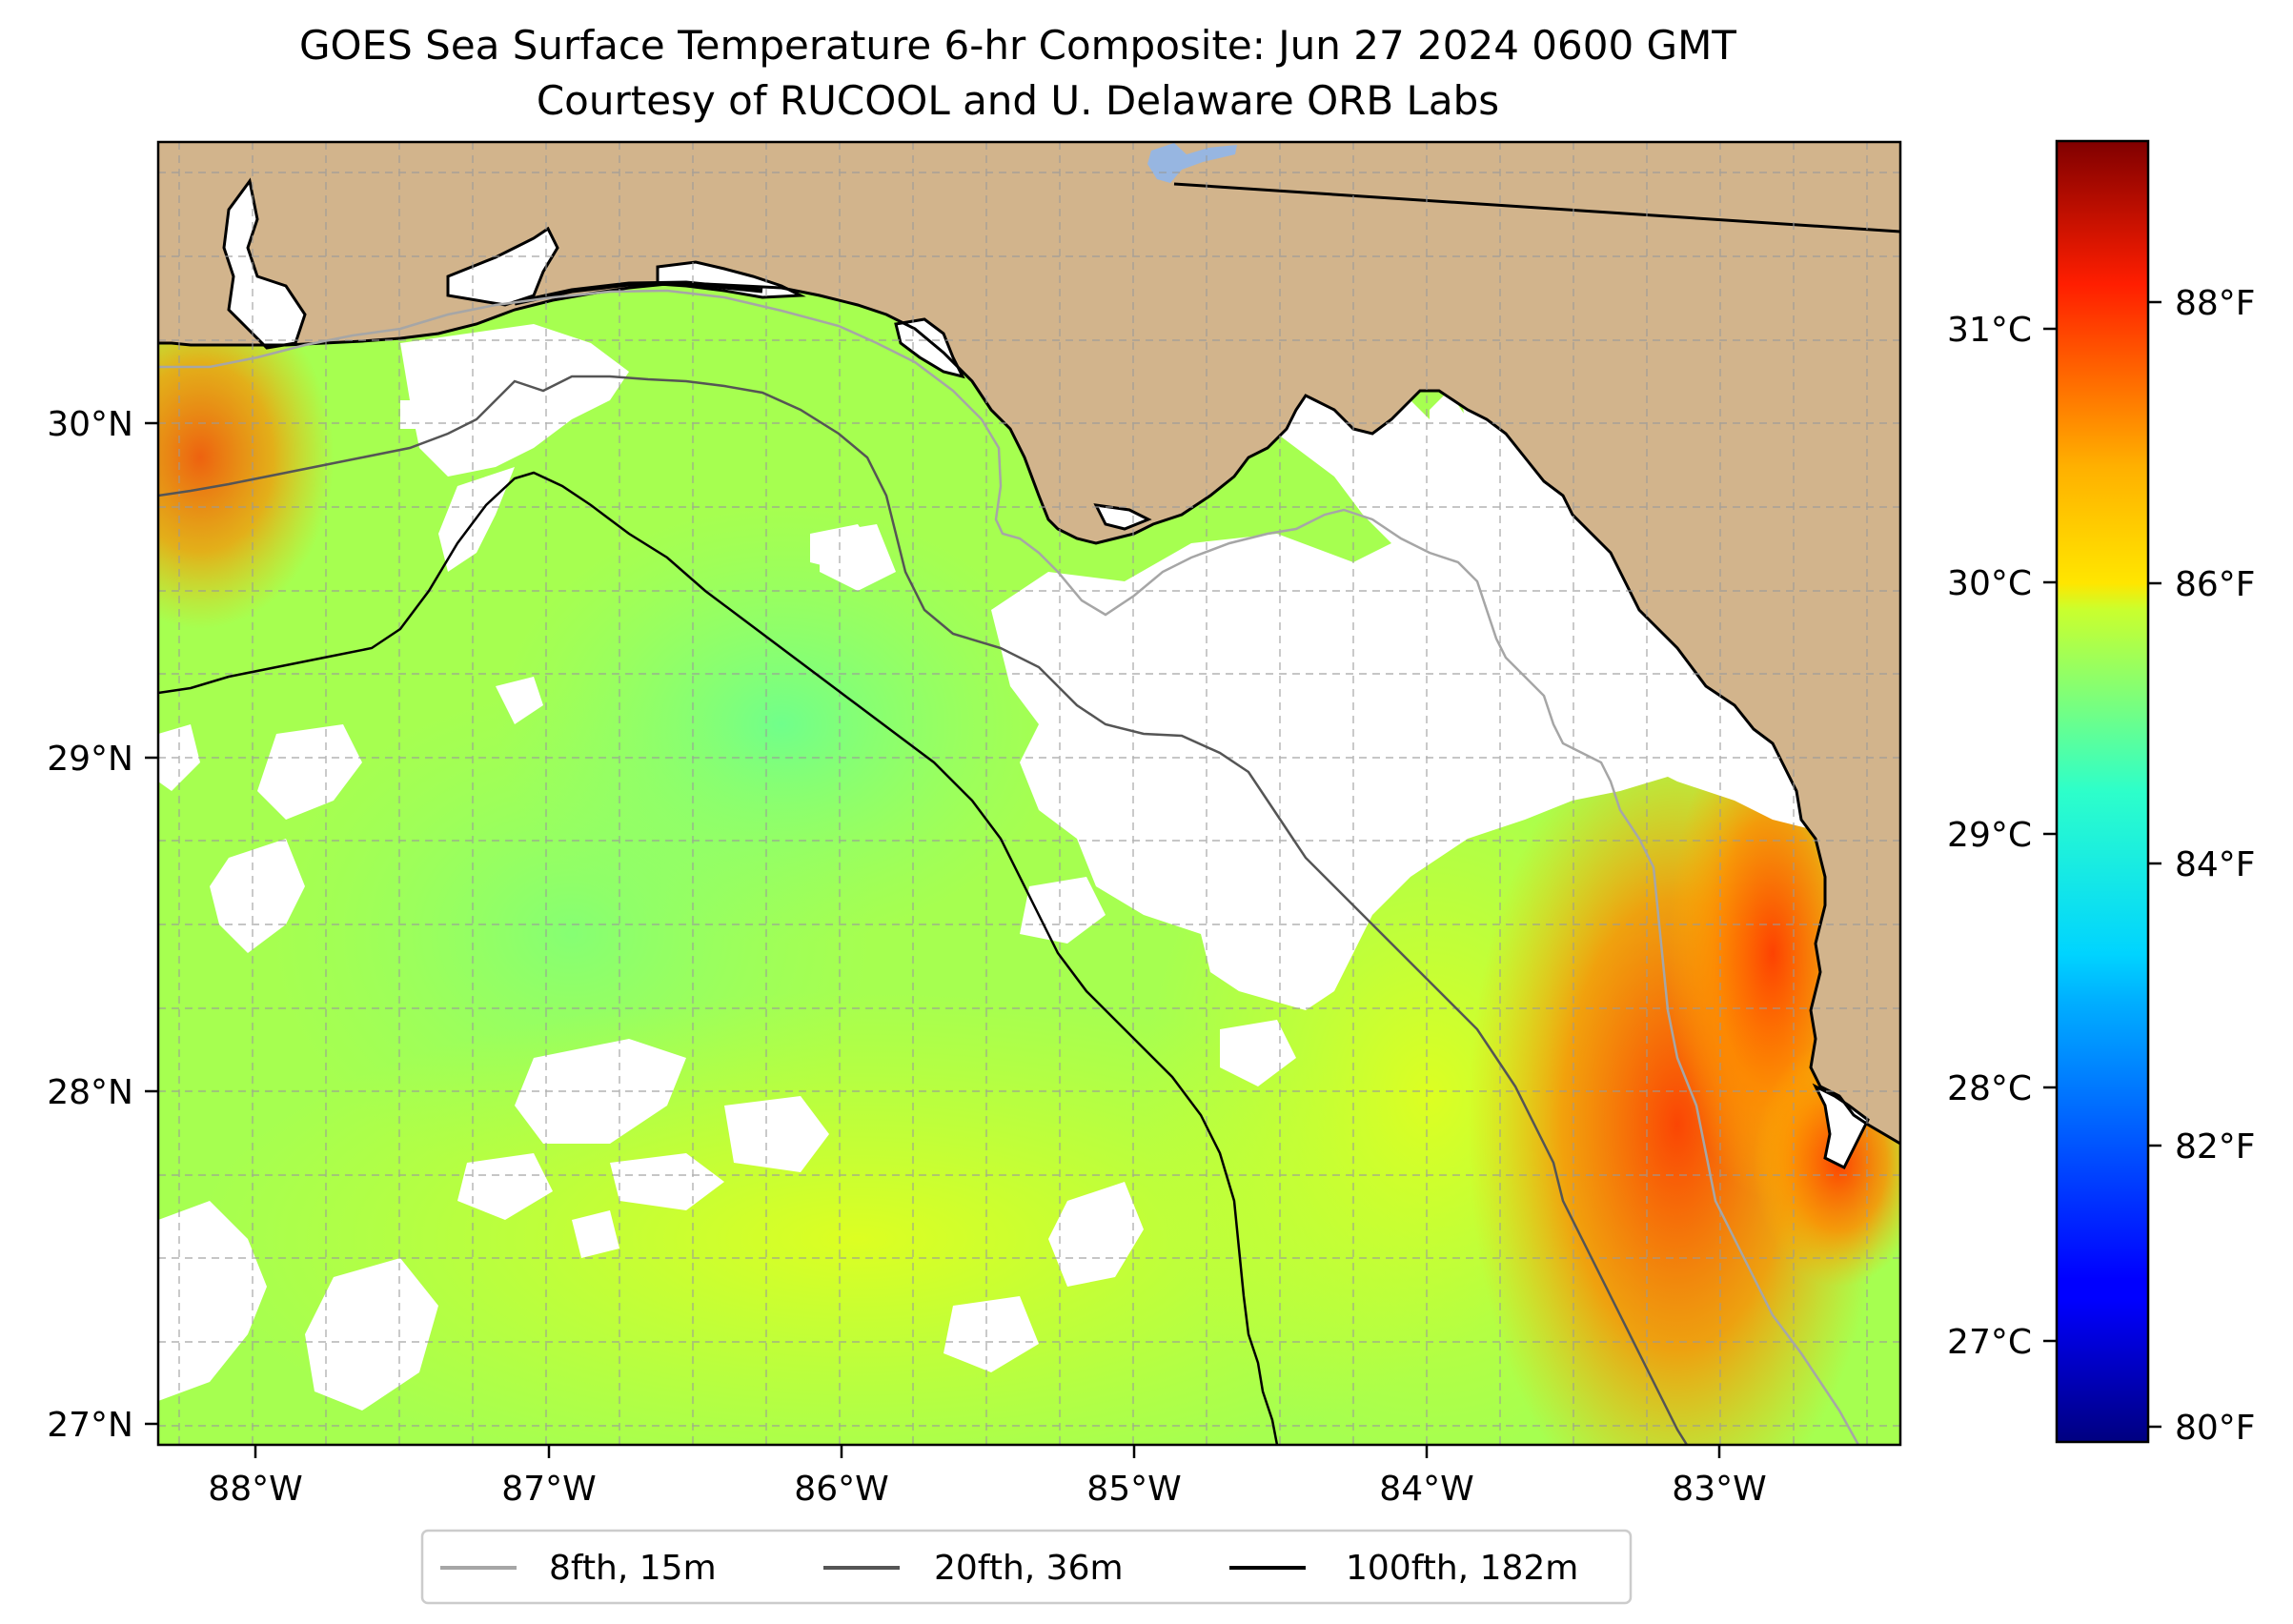 Image resolution: width=2293 pixels, height=1624 pixels. I want to click on x-tick-label: 88°W, so click(255, 1489).